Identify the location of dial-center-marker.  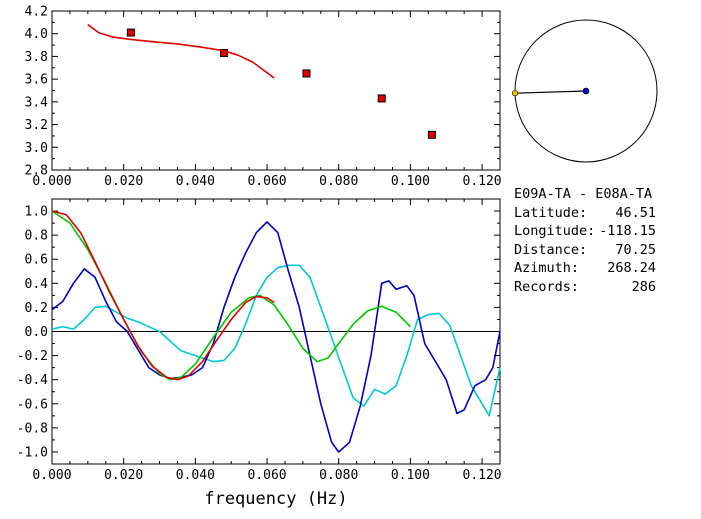
(586, 91).